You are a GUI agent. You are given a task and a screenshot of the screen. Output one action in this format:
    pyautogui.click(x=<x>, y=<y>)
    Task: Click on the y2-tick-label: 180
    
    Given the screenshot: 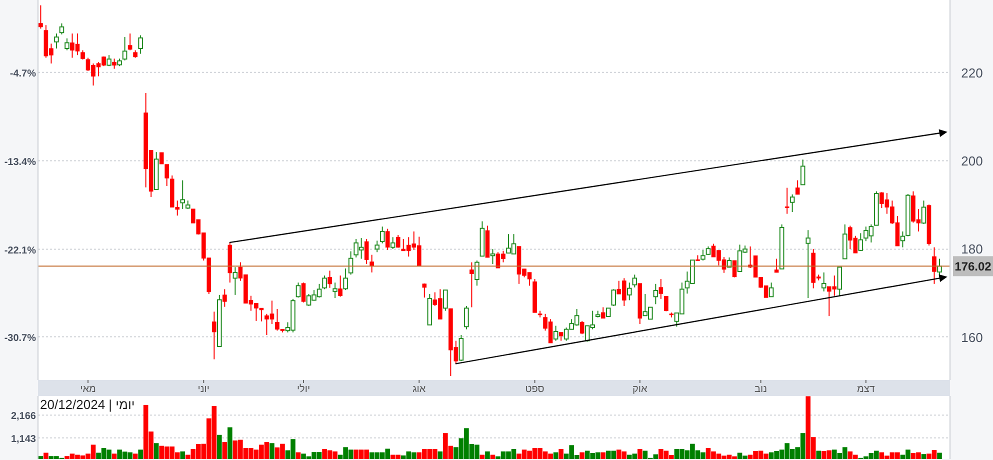 What is the action you would take?
    pyautogui.click(x=972, y=249)
    